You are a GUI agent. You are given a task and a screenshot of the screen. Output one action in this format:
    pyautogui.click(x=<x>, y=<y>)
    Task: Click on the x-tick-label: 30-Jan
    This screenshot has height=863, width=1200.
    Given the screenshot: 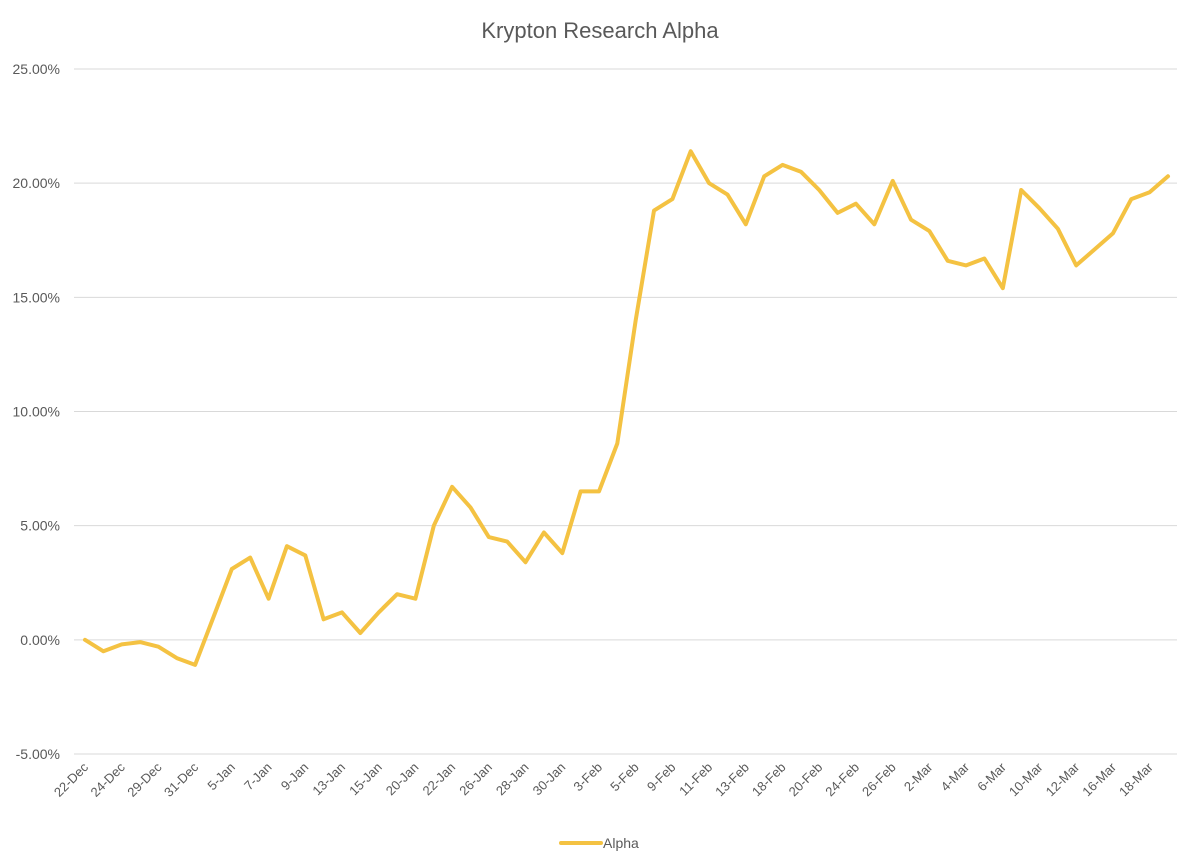 What is the action you would take?
    pyautogui.click(x=549, y=779)
    